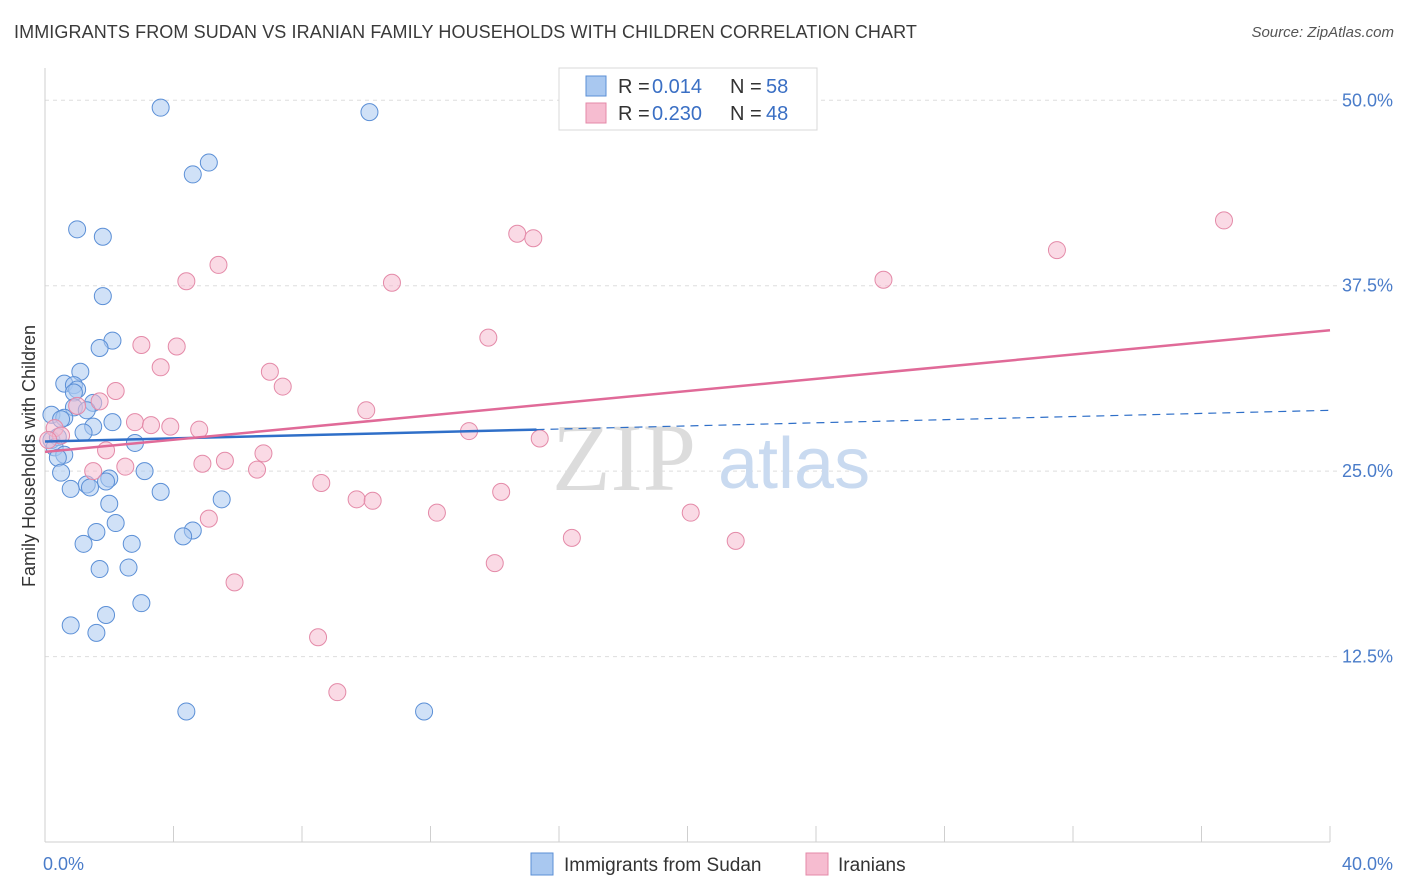  What do you see at coordinates (687, 391) in the screenshot?
I see `trend-lines` at bounding box center [687, 391].